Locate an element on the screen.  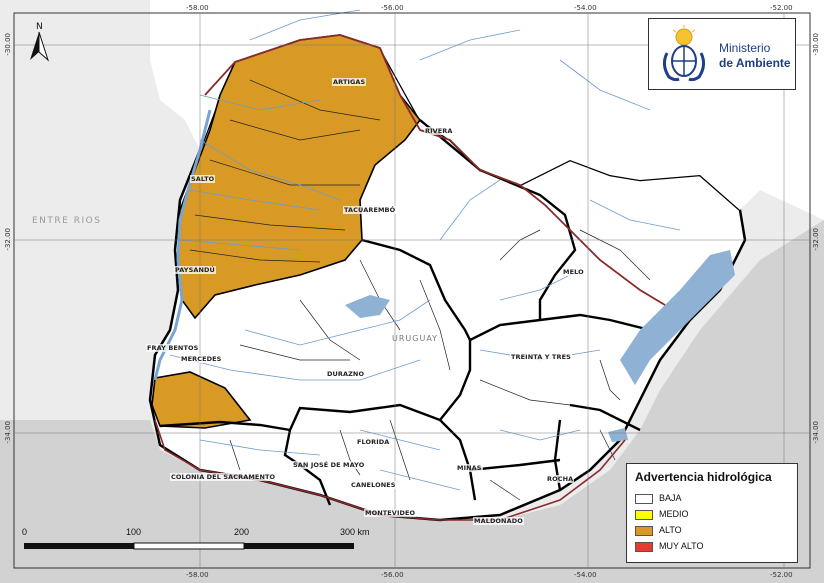
ministry-name: Ministerio de Ambiente is located at coordinates (755, 56).